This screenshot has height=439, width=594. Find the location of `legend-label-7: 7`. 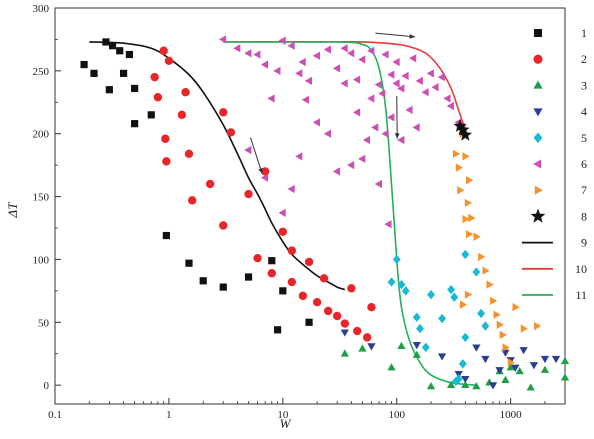

legend-label-7: 7 is located at coordinates (584, 190).